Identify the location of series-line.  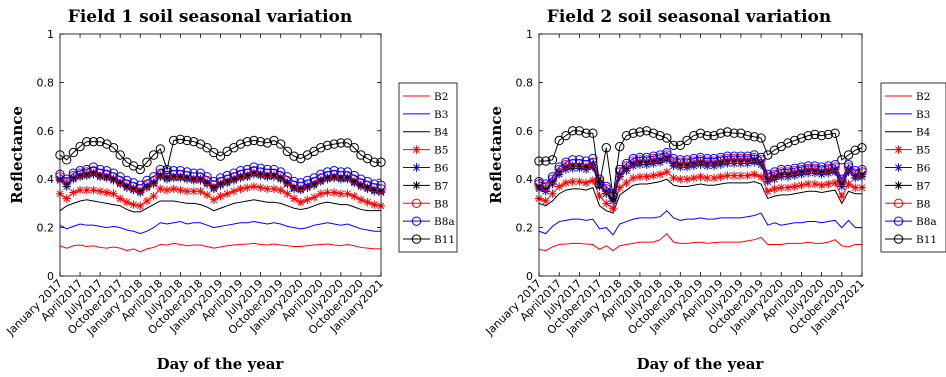
(700, 176).